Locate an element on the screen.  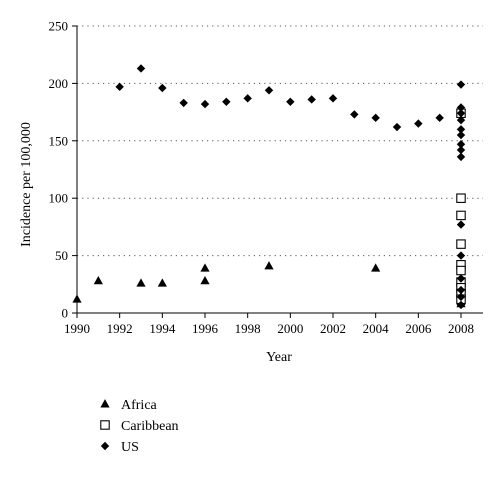
legend-marker-us is located at coordinates (105, 446).